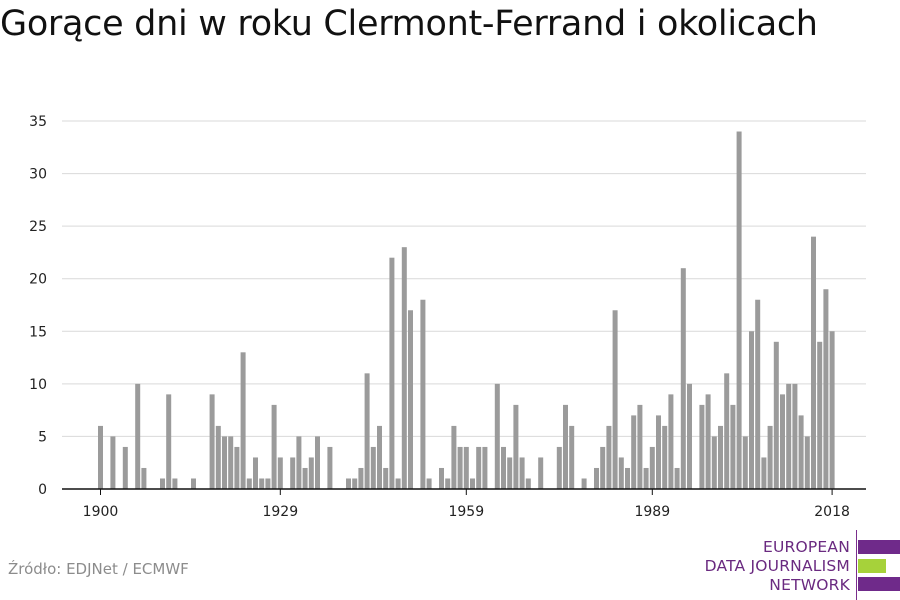  What do you see at coordinates (503, 467) in the screenshot?
I see `bar-1965` at bounding box center [503, 467].